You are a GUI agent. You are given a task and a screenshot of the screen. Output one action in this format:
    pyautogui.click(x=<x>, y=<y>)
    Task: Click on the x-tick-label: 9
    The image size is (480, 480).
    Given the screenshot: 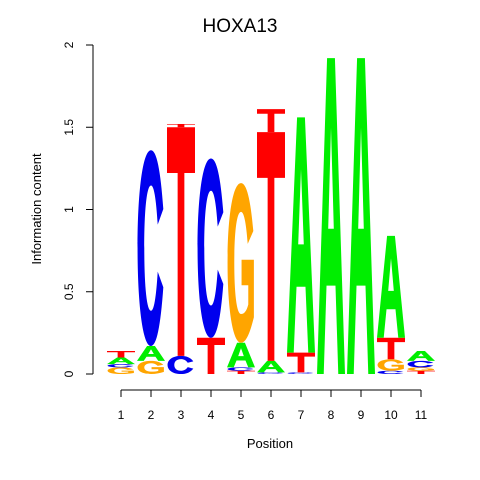 What is the action you would take?
    pyautogui.click(x=361, y=415)
    